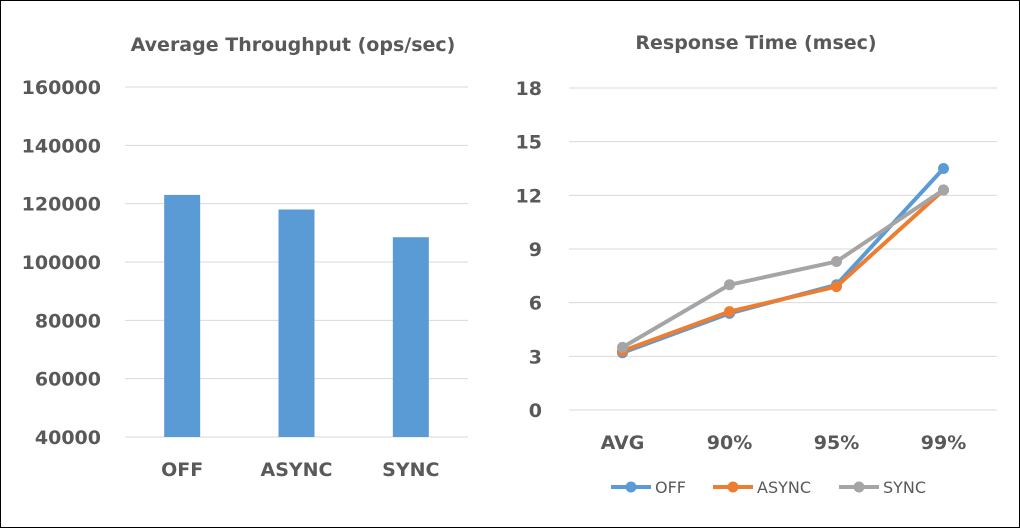 The width and height of the screenshot is (1020, 529). I want to click on line-legend: OFF ASYNC SYNC, so click(768, 487).